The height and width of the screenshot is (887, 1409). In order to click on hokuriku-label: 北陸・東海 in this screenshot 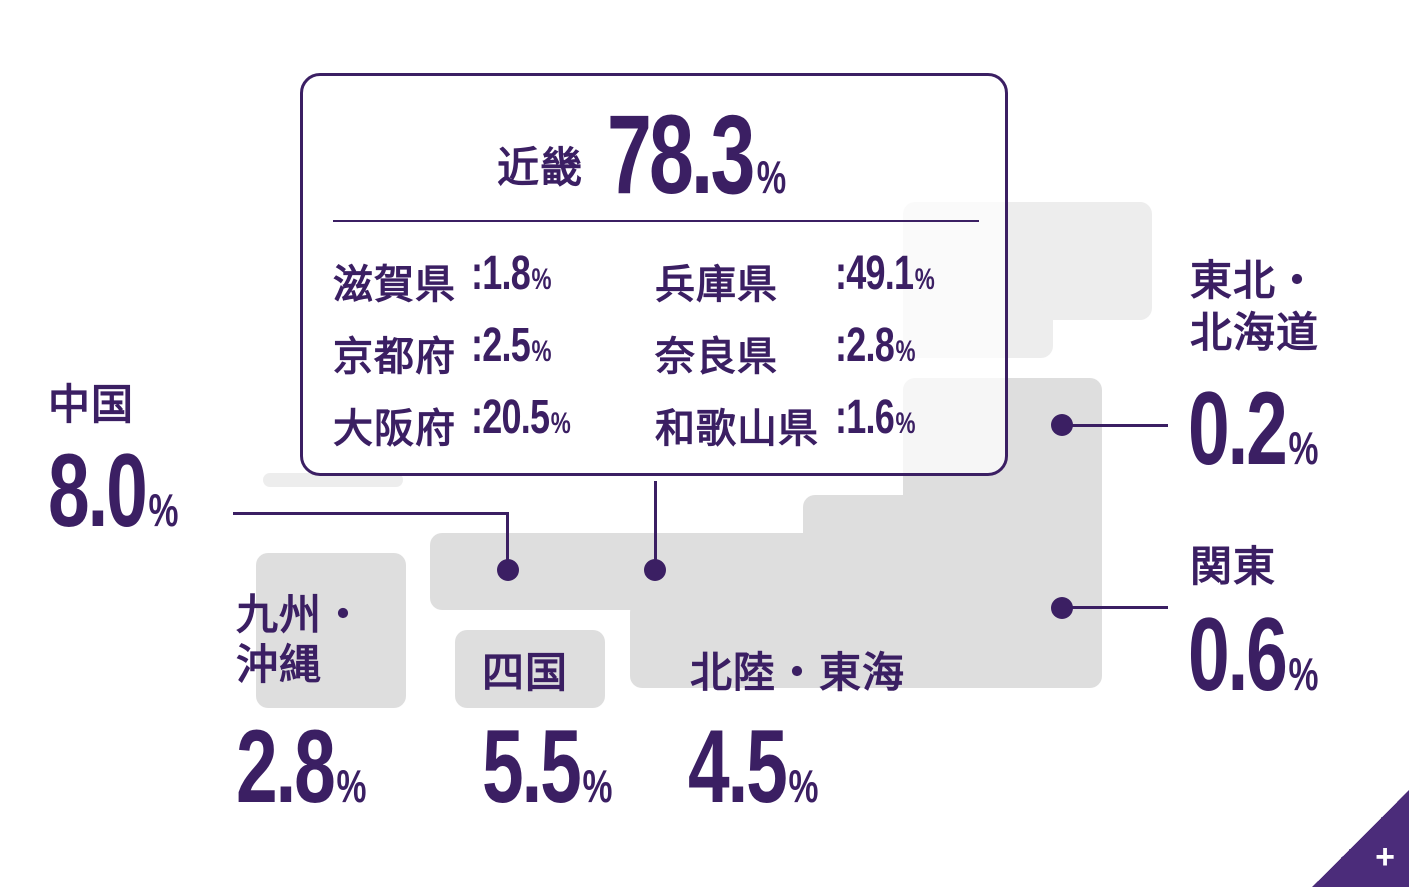, I will do `click(798, 672)`.